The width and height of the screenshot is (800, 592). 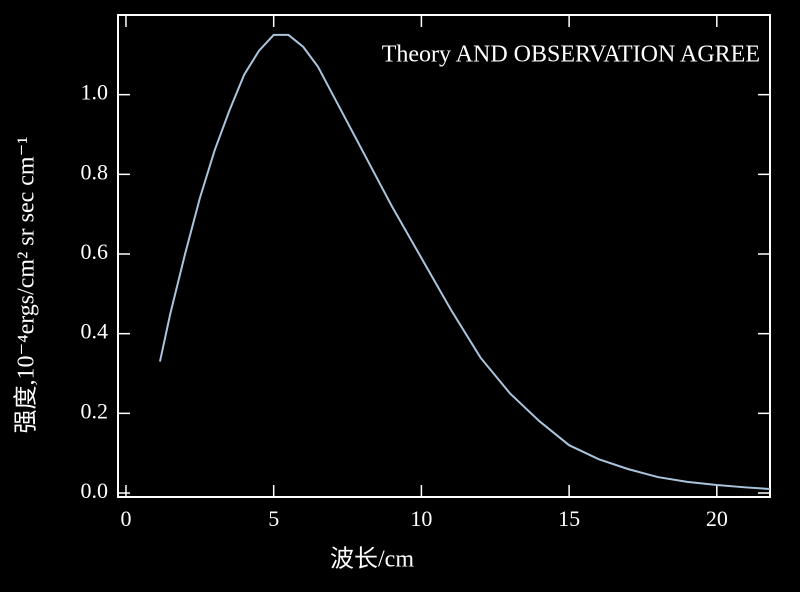 What do you see at coordinates (273, 518) in the screenshot?
I see `x-tick-label: 5` at bounding box center [273, 518].